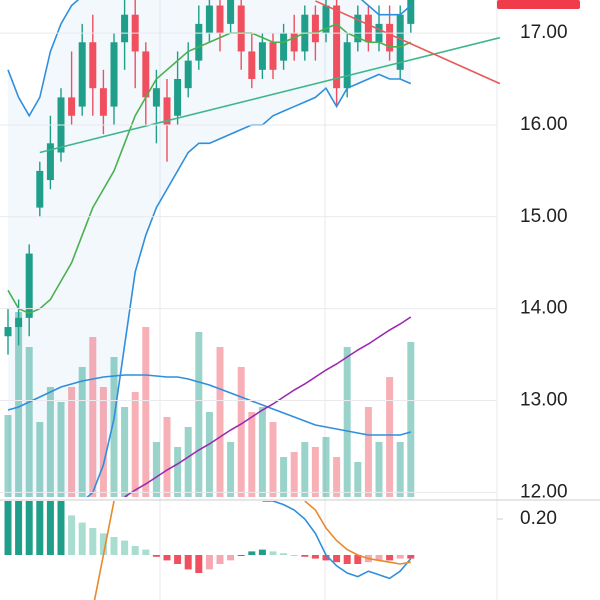  I want to click on y-tick-label: 17.00, so click(544, 32).